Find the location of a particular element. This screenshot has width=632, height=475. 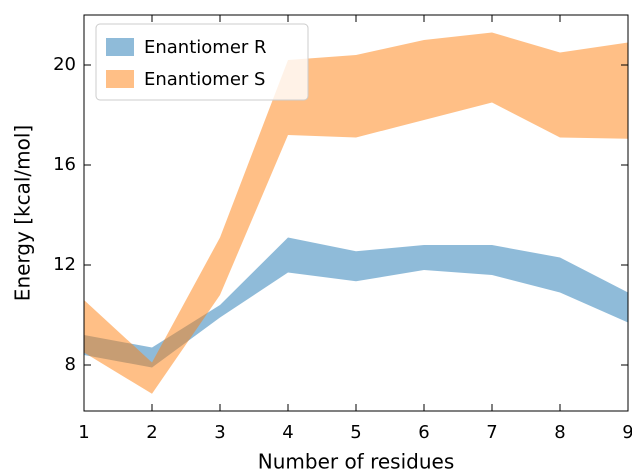

y-tick-label: 12 is located at coordinates (64, 264).